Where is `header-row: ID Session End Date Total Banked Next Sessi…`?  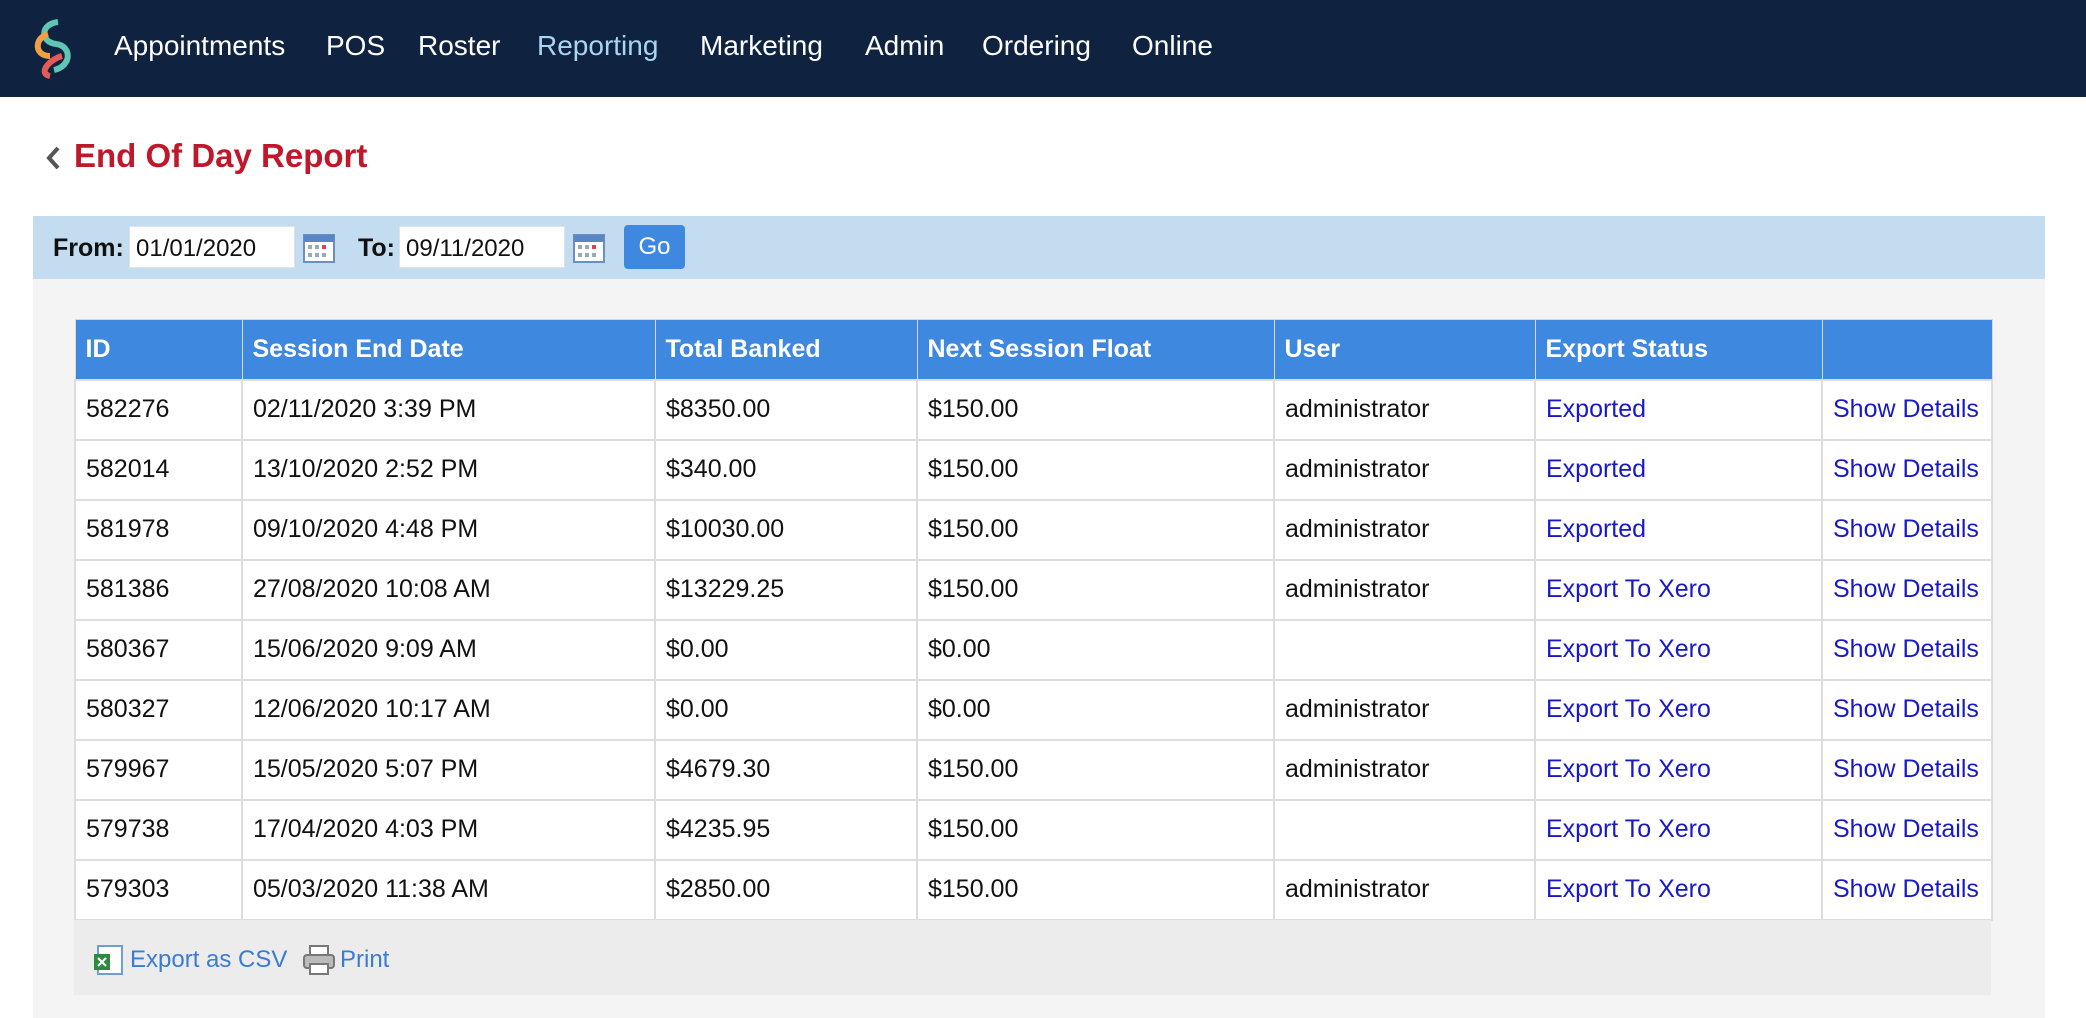 header-row: ID Session End Date Total Banked Next Sessi… is located at coordinates (1033, 349).